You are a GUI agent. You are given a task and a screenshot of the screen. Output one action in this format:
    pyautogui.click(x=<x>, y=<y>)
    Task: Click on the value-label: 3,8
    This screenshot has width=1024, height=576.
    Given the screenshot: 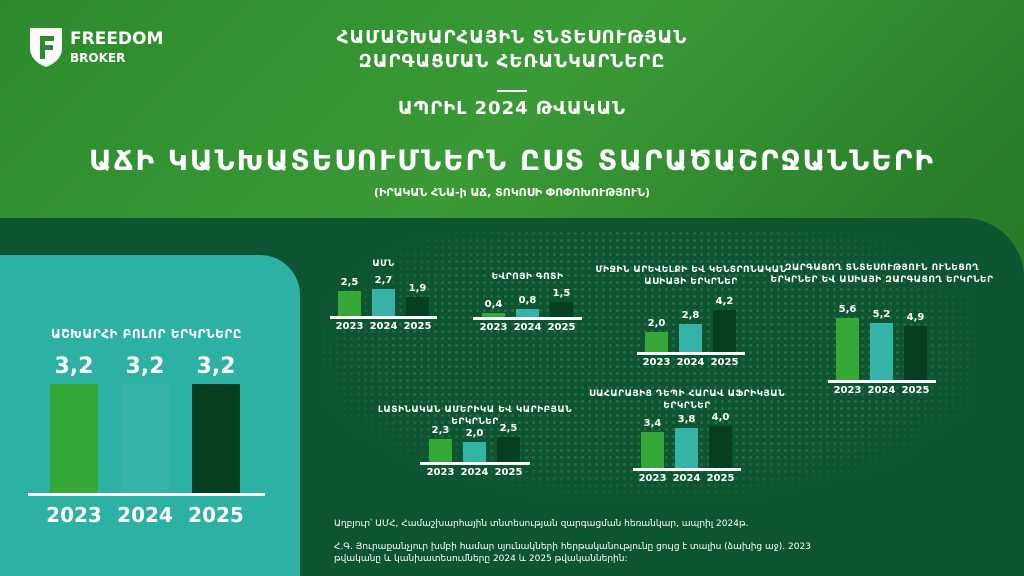 What is the action you would take?
    pyautogui.click(x=686, y=420)
    